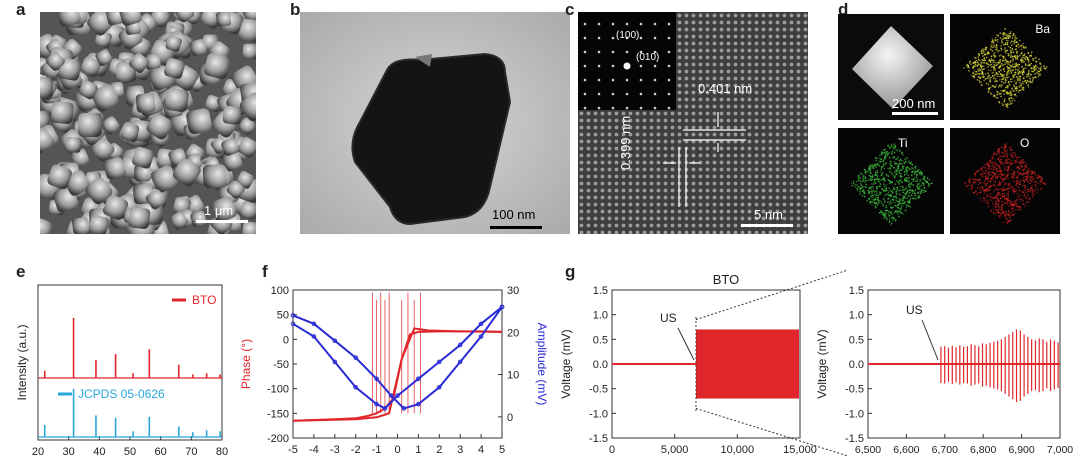  I want to click on x-tick-label: 7,000, so click(1060, 450).